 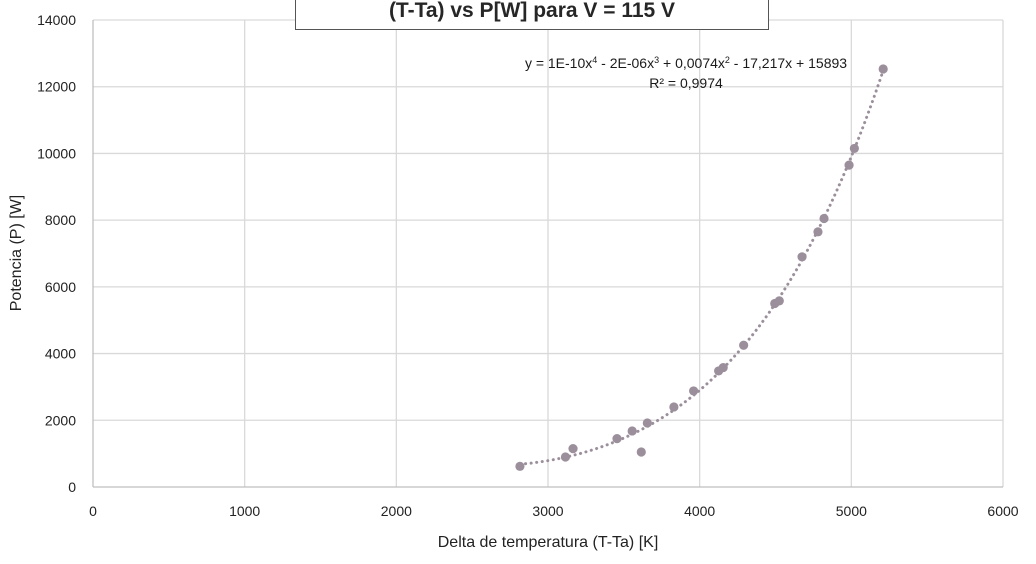 I want to click on equation-part: y = 1E-10x, so click(x=558, y=63).